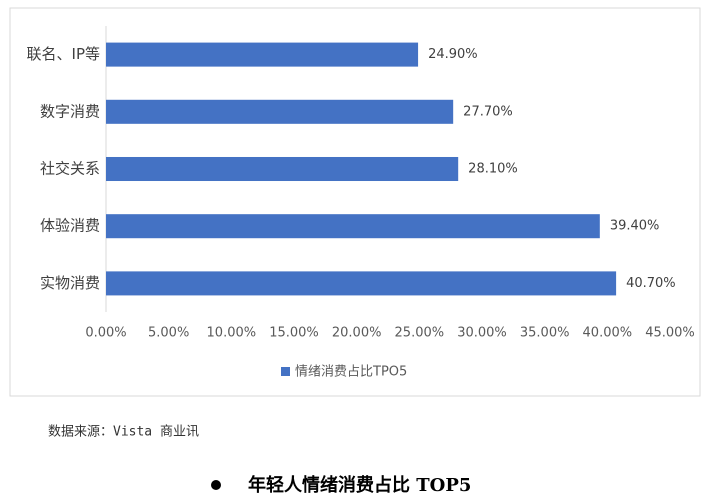  Describe the element at coordinates (357, 333) in the screenshot. I see `x-tick-label: 20.00%` at that location.